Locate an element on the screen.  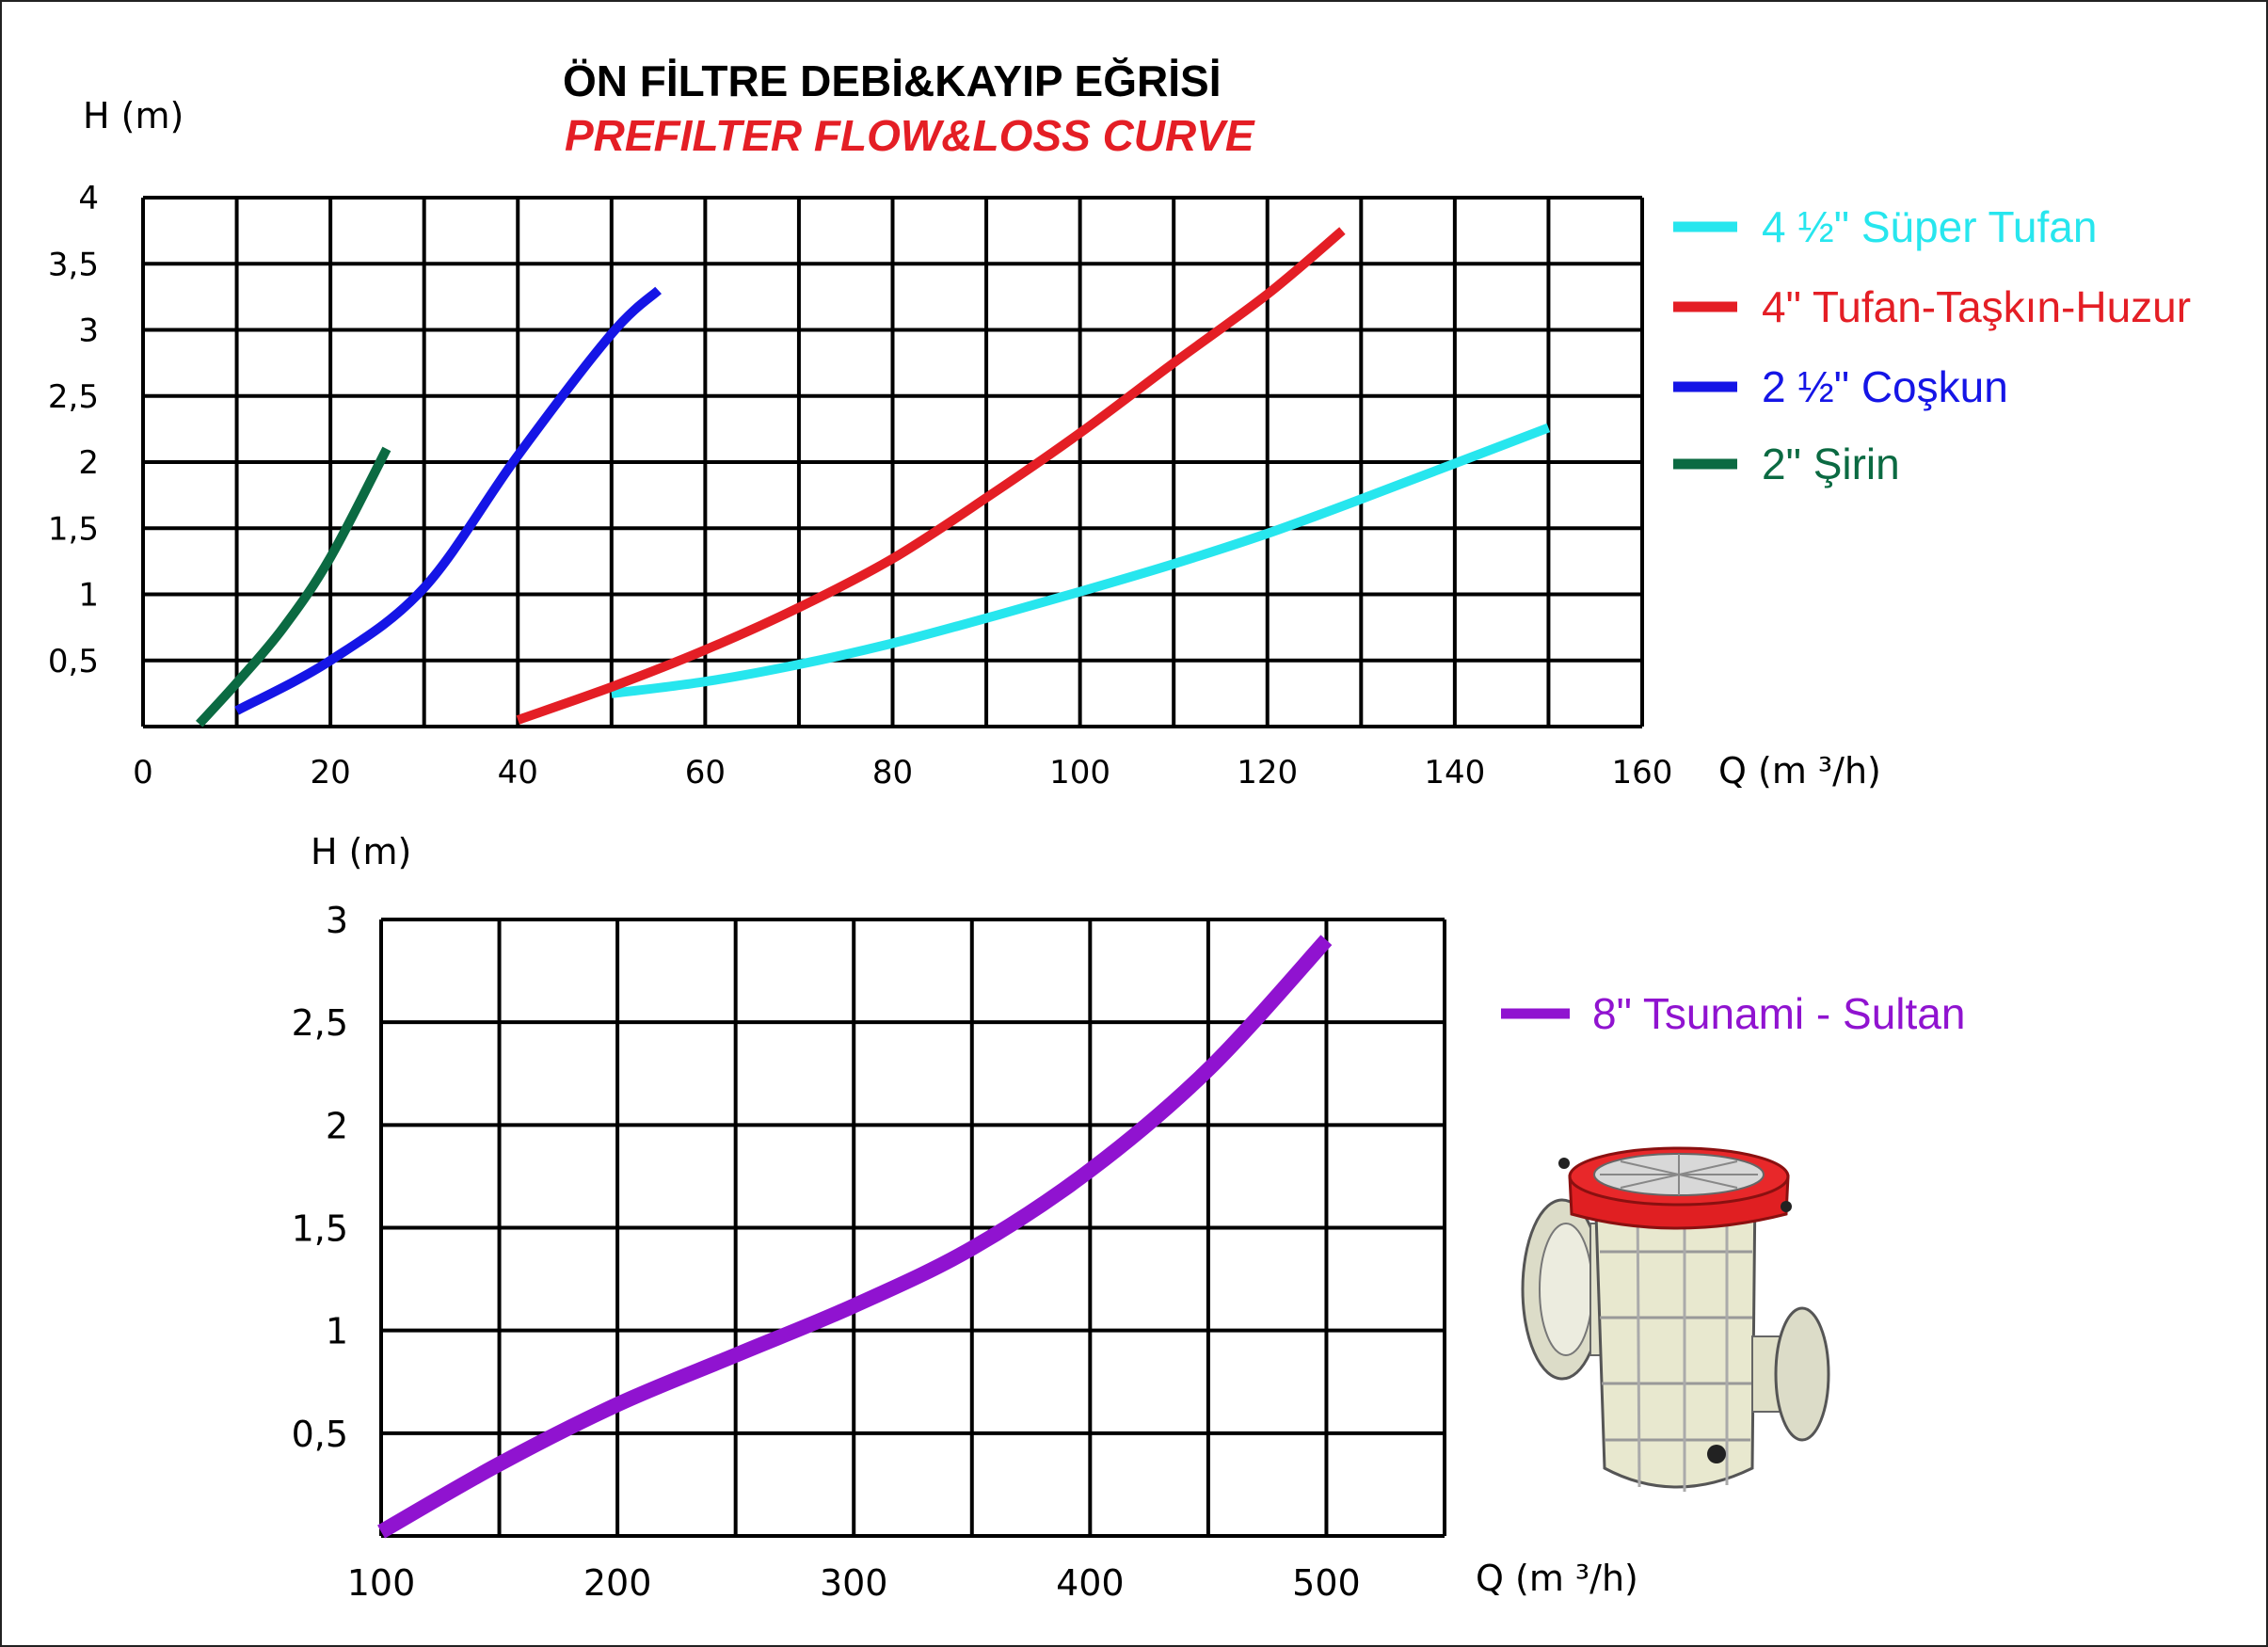
x-tick-label: 500 is located at coordinates (1326, 1583).